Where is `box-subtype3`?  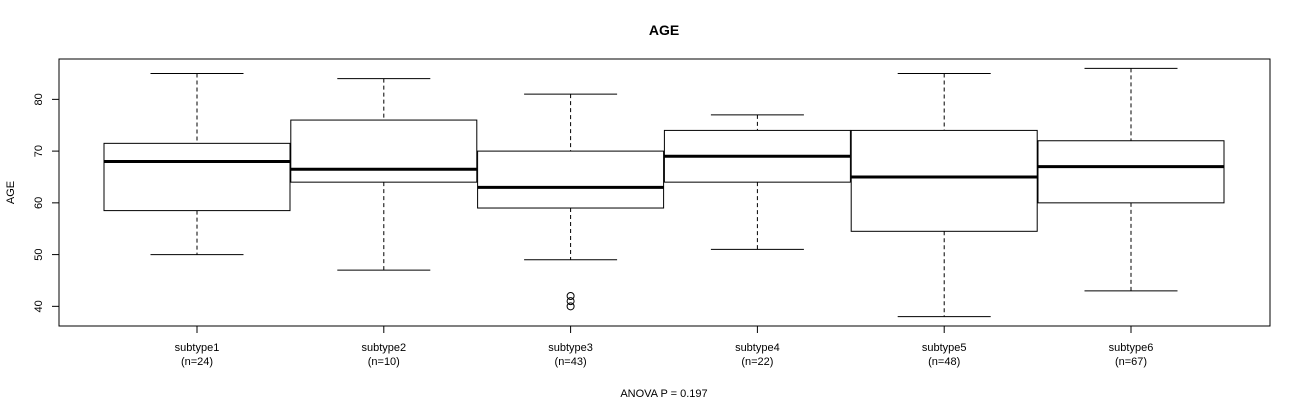
box-subtype3 is located at coordinates (571, 202).